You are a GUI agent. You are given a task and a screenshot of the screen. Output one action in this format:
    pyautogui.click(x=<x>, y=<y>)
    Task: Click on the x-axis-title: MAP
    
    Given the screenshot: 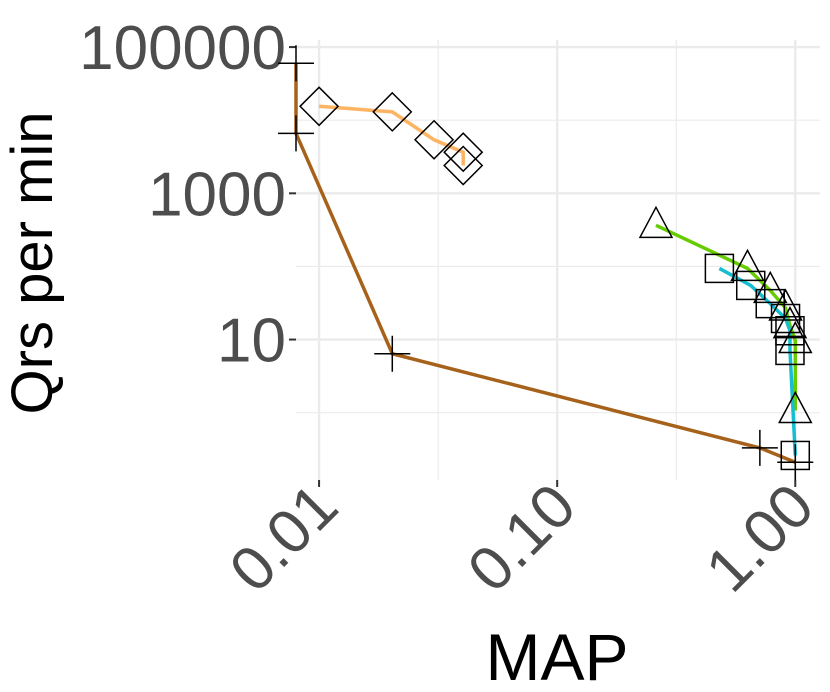 What is the action you would take?
    pyautogui.click(x=556, y=656)
    